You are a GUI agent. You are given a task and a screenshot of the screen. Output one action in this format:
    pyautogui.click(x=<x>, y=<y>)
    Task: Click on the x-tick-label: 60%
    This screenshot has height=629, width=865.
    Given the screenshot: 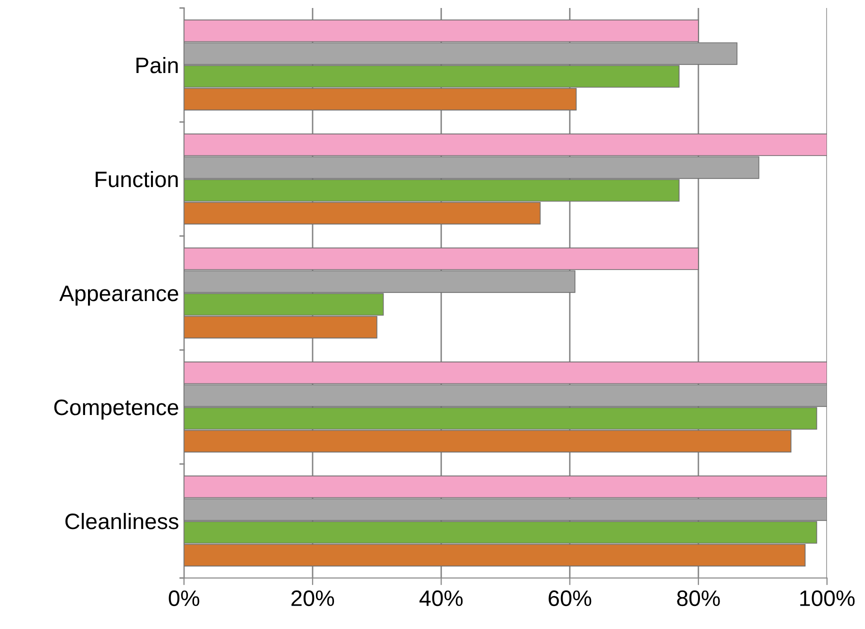 What is the action you would take?
    pyautogui.click(x=570, y=598)
    